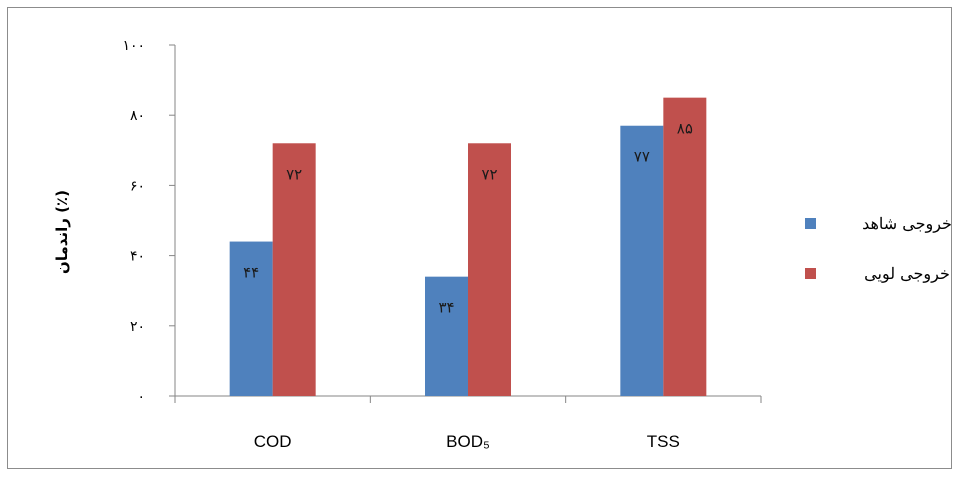  Describe the element at coordinates (878, 248) in the screenshot. I see `legend: خروجی شاهد خروجی لویی` at that location.